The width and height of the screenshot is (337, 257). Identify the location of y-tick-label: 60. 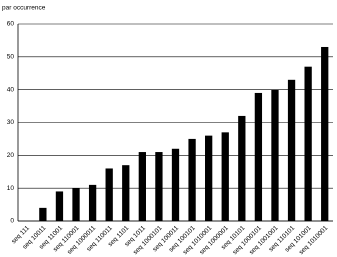
(11, 24).